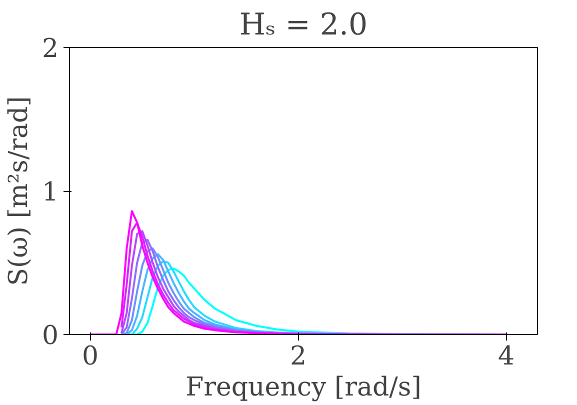 The height and width of the screenshot is (405, 577). Describe the element at coordinates (304, 387) in the screenshot. I see `x-axis-title: Frequency [rad/s]` at that location.